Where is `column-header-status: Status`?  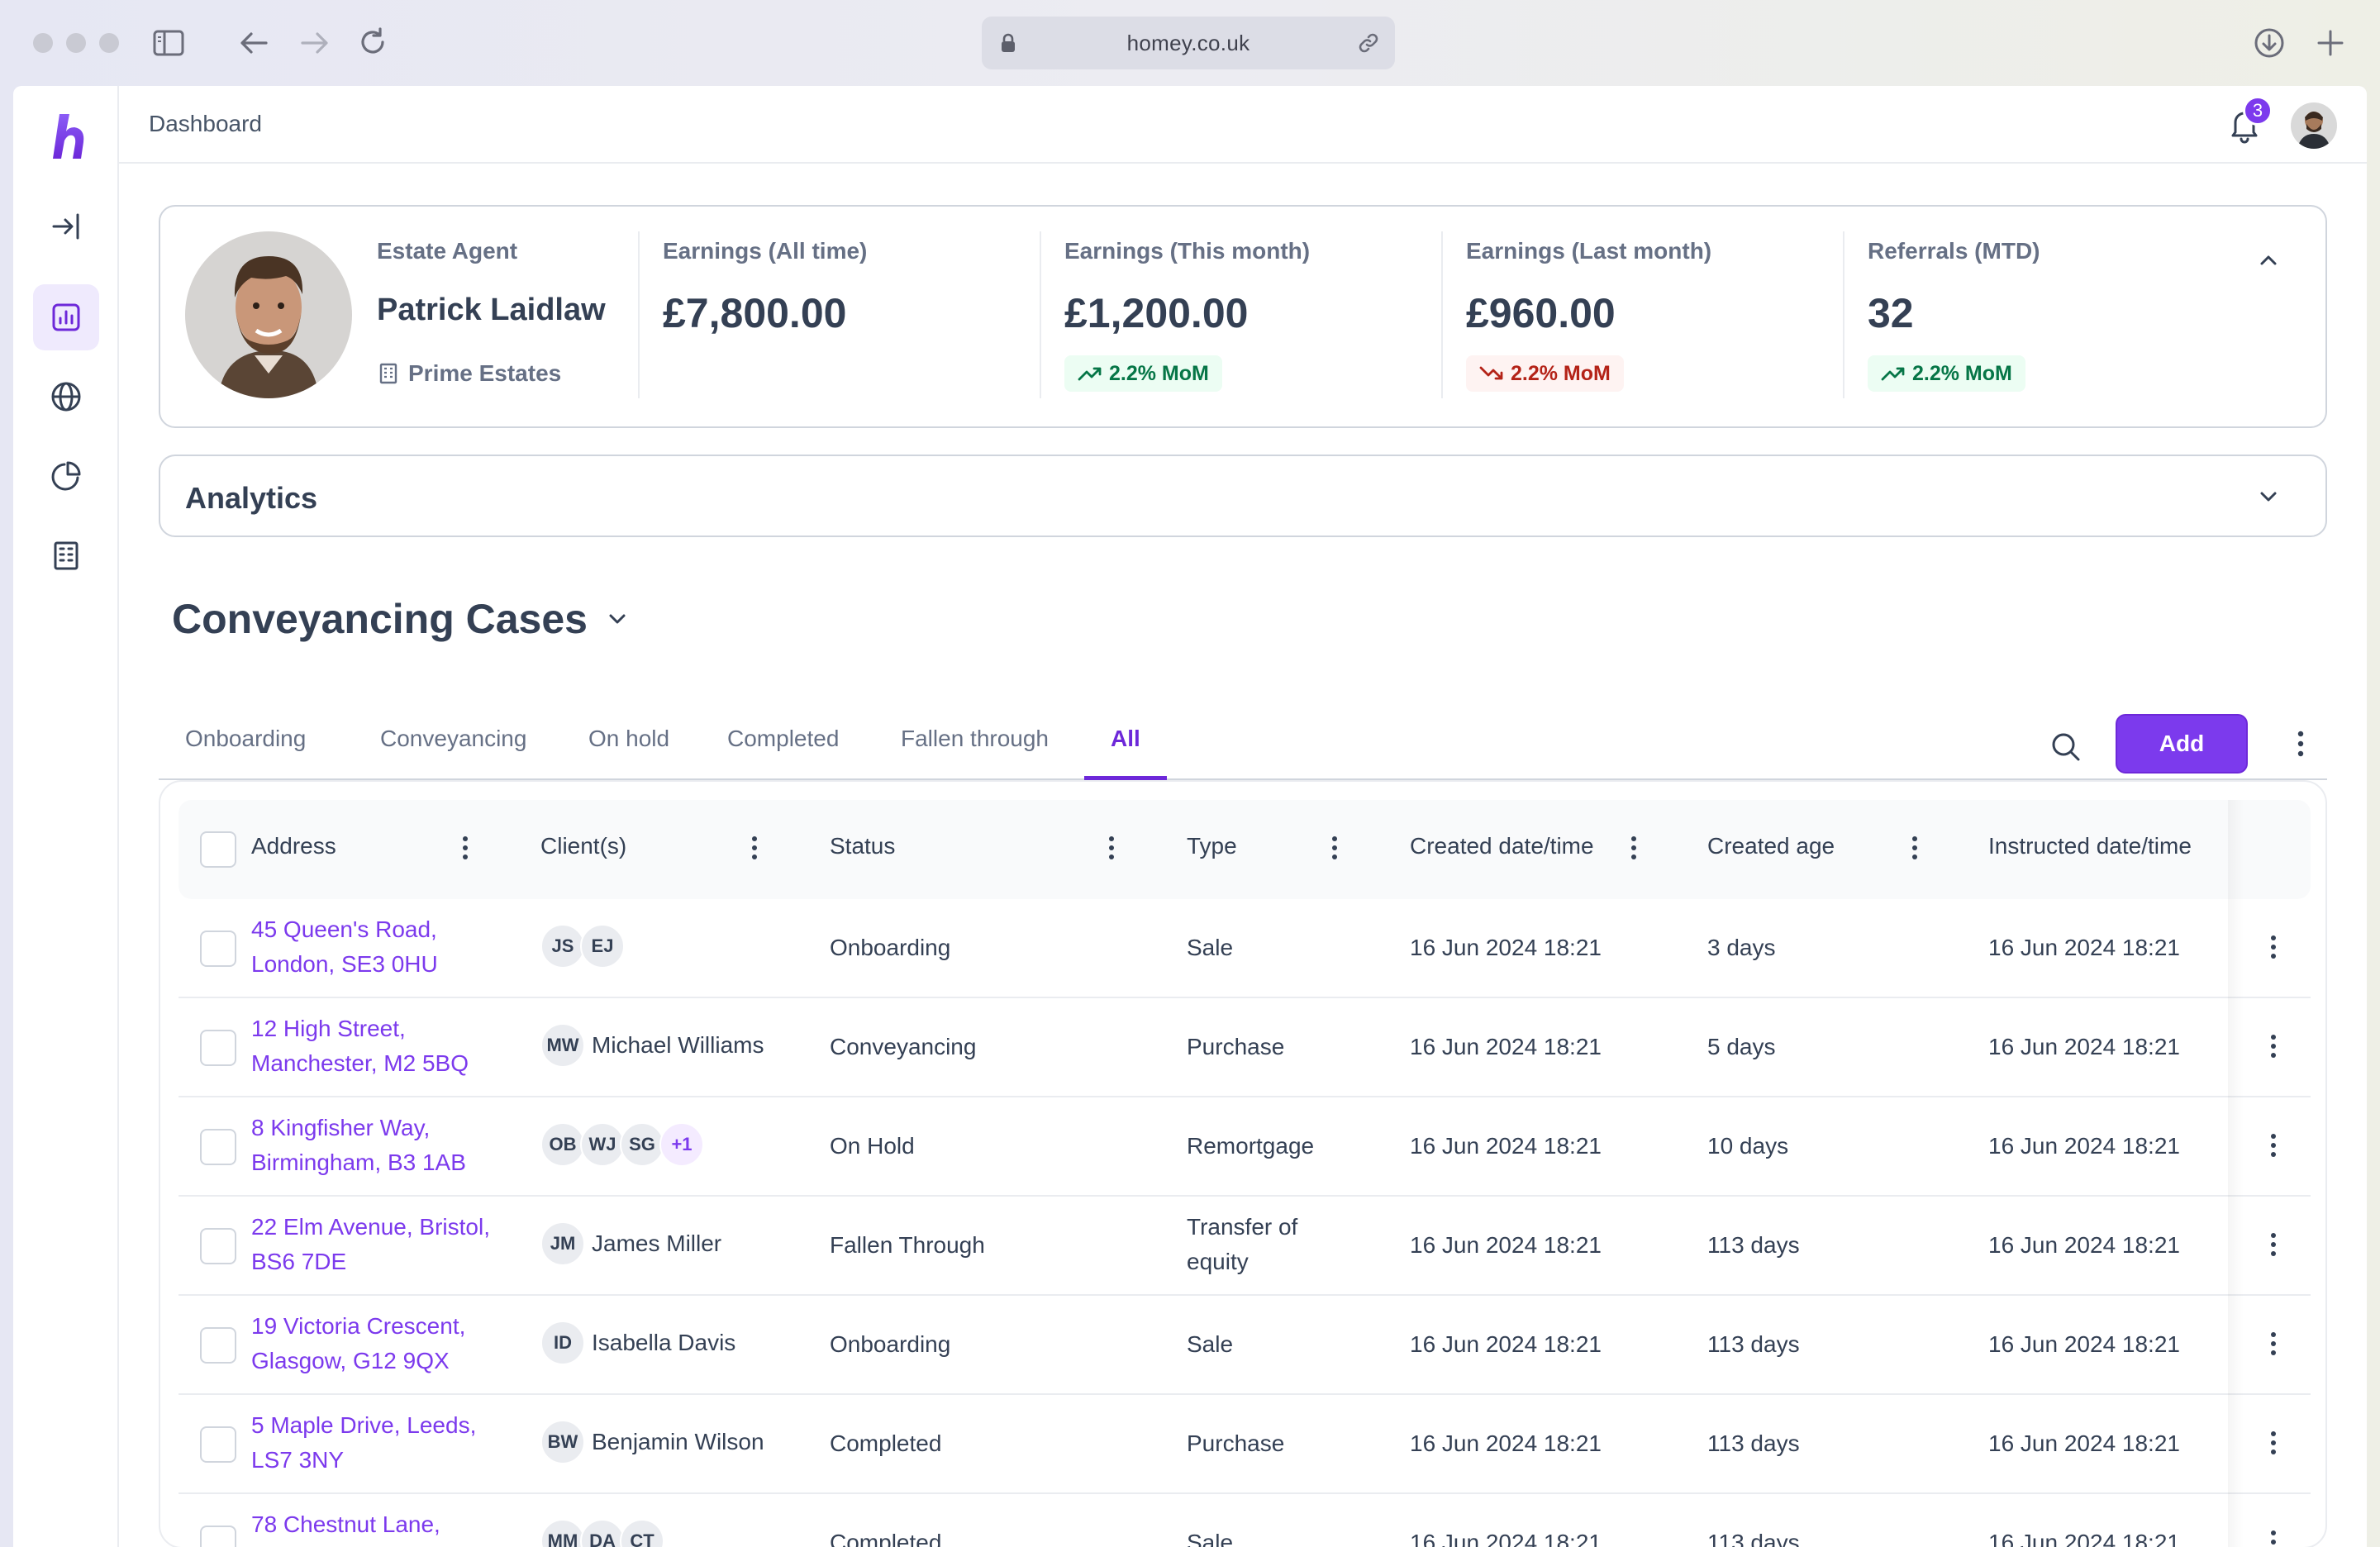 column-header-status: Status is located at coordinates (863, 846).